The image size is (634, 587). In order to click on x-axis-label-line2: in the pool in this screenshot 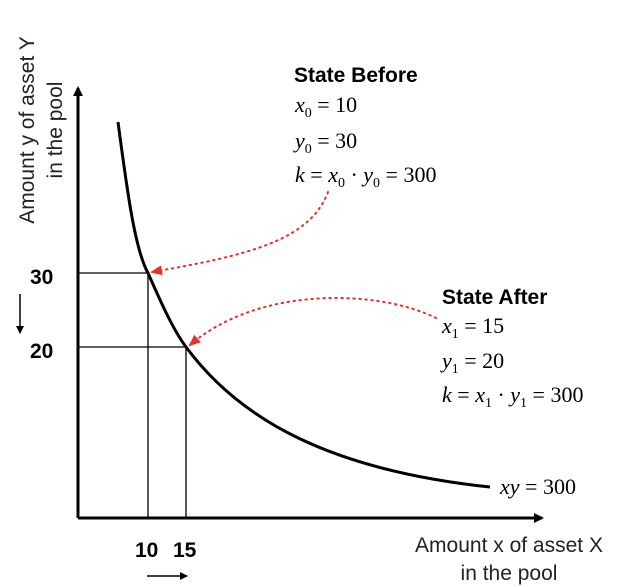, I will do `click(509, 573)`.